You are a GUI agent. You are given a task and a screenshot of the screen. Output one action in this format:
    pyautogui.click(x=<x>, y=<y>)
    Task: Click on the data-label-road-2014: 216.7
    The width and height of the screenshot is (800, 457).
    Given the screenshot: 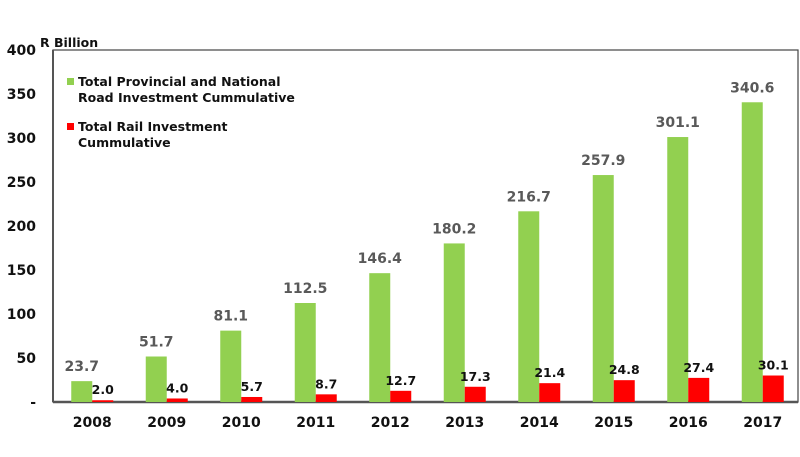 What is the action you would take?
    pyautogui.click(x=529, y=197)
    